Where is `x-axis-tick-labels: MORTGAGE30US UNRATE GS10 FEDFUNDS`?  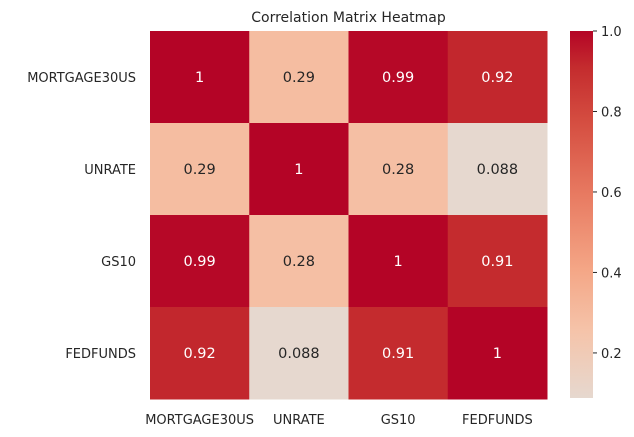 x-axis-tick-labels: MORTGAGE30US UNRATE GS10 FEDFUNDS is located at coordinates (339, 420).